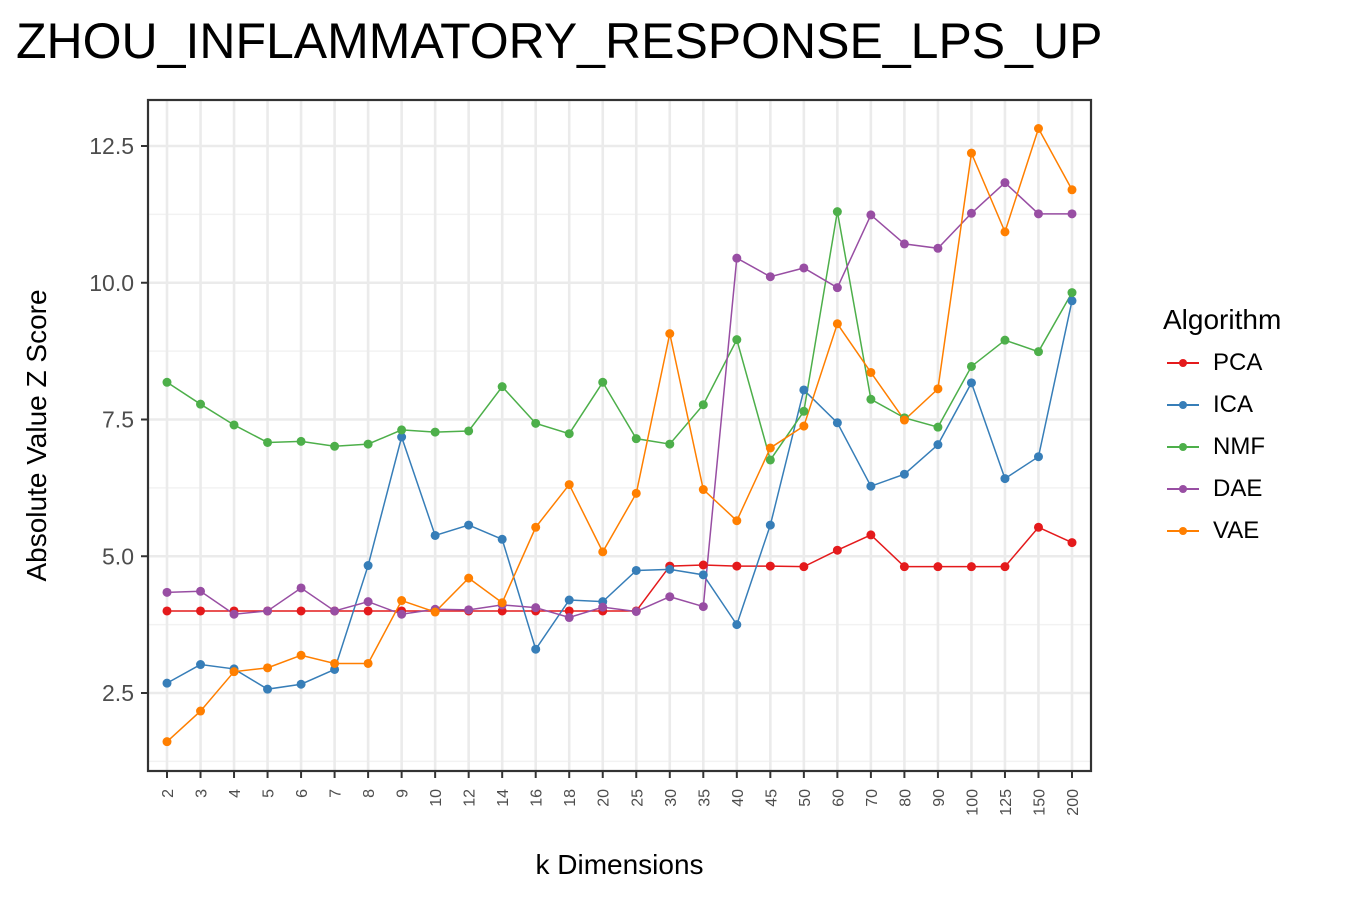  What do you see at coordinates (738, 798) in the screenshot?
I see `x-tick-label: 40` at bounding box center [738, 798].